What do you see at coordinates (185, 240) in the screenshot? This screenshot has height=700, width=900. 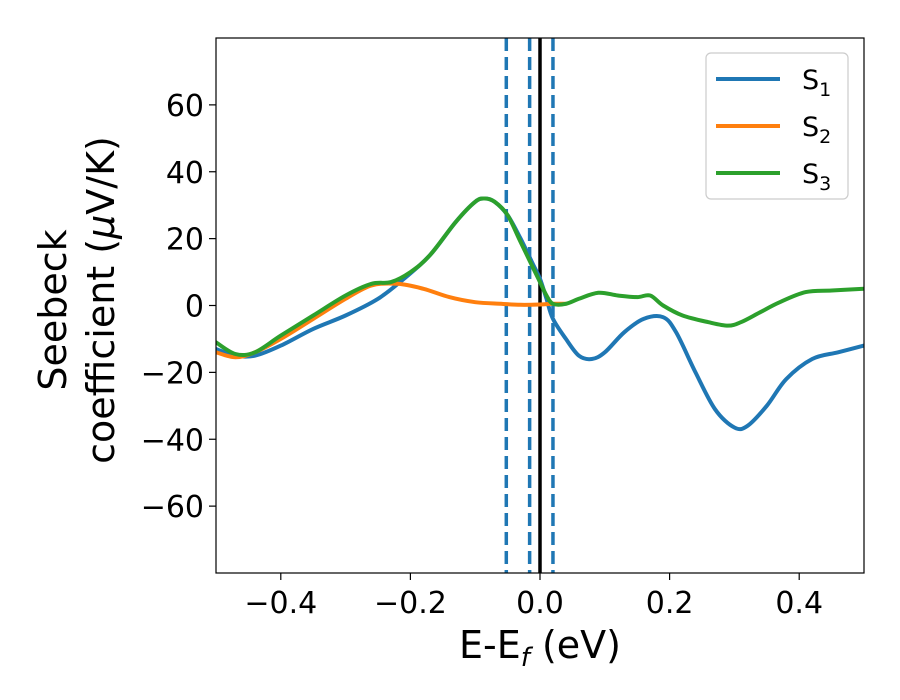 I see `y-tick-label: 20` at bounding box center [185, 240].